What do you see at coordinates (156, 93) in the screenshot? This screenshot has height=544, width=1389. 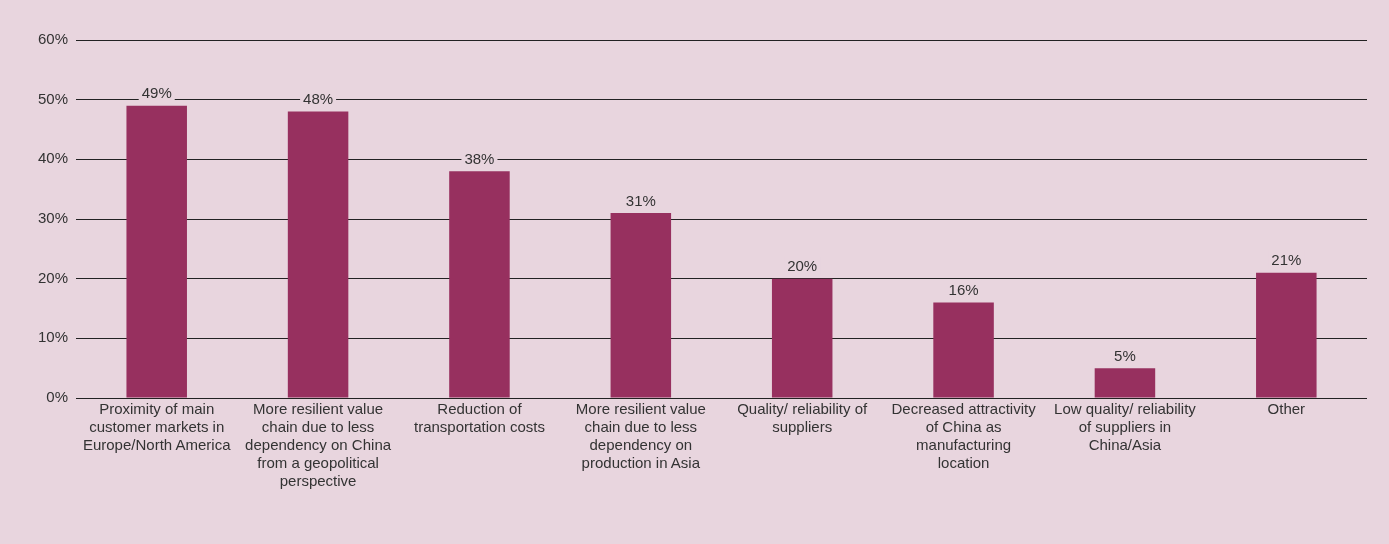 I see `data-label: 49%` at bounding box center [156, 93].